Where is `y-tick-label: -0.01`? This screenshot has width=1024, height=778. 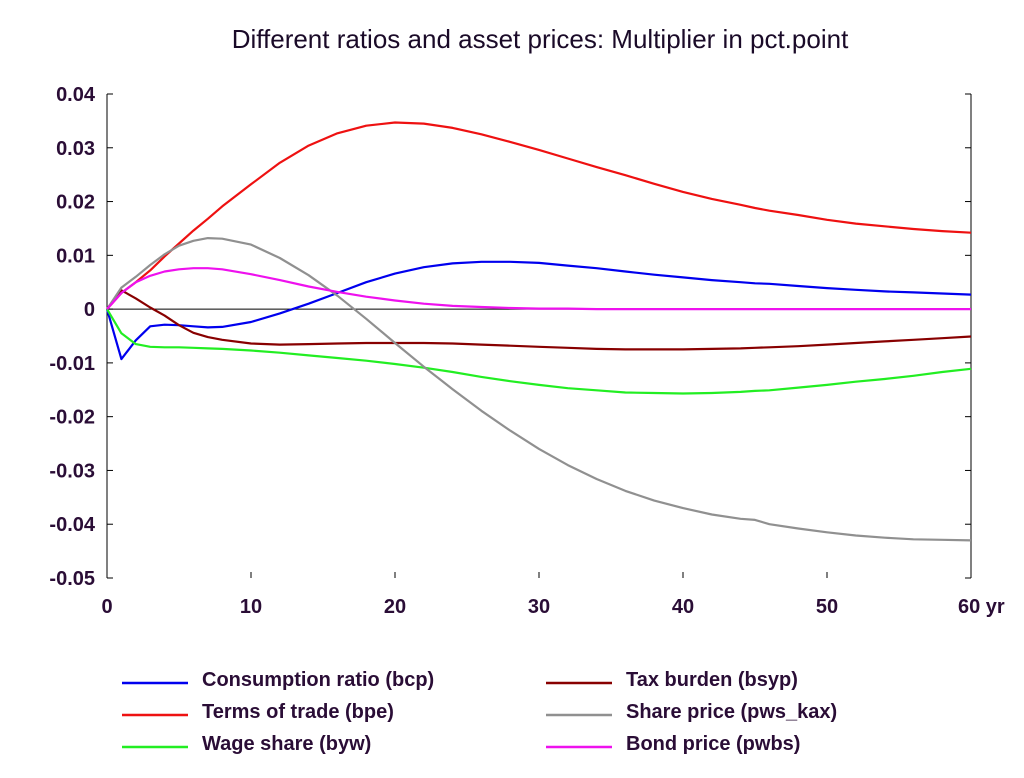 y-tick-label: -0.01 is located at coordinates (72, 364).